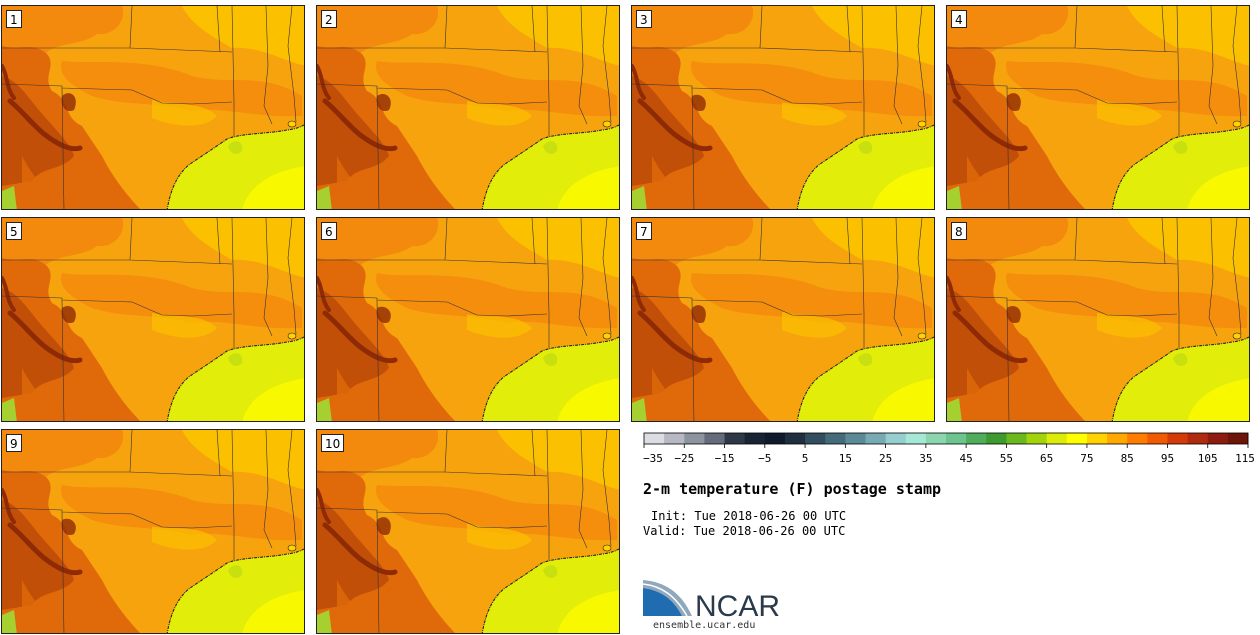  I want to click on colorbar-tick-label: 25, so click(885, 458).